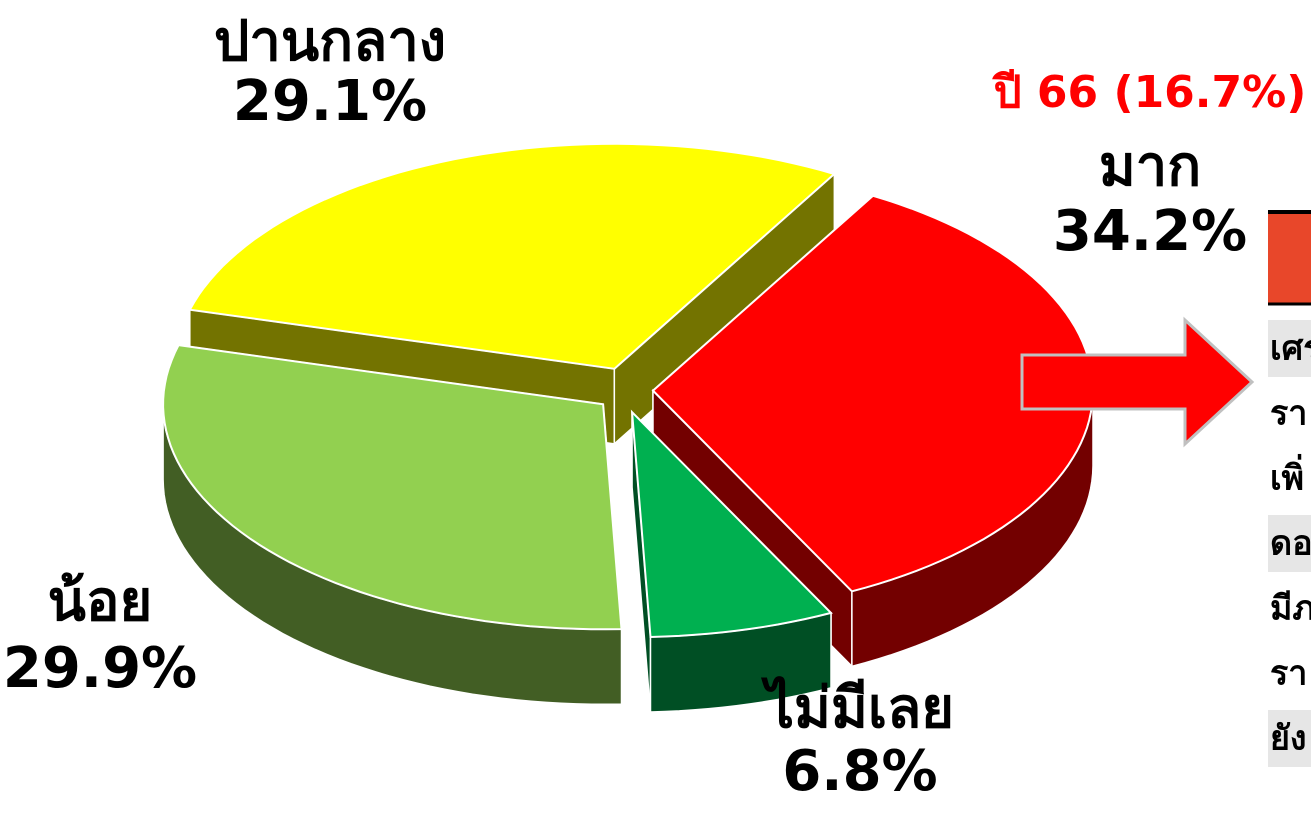  Describe the element at coordinates (330, 101) in the screenshot. I see `value-label: 29.1%` at that location.